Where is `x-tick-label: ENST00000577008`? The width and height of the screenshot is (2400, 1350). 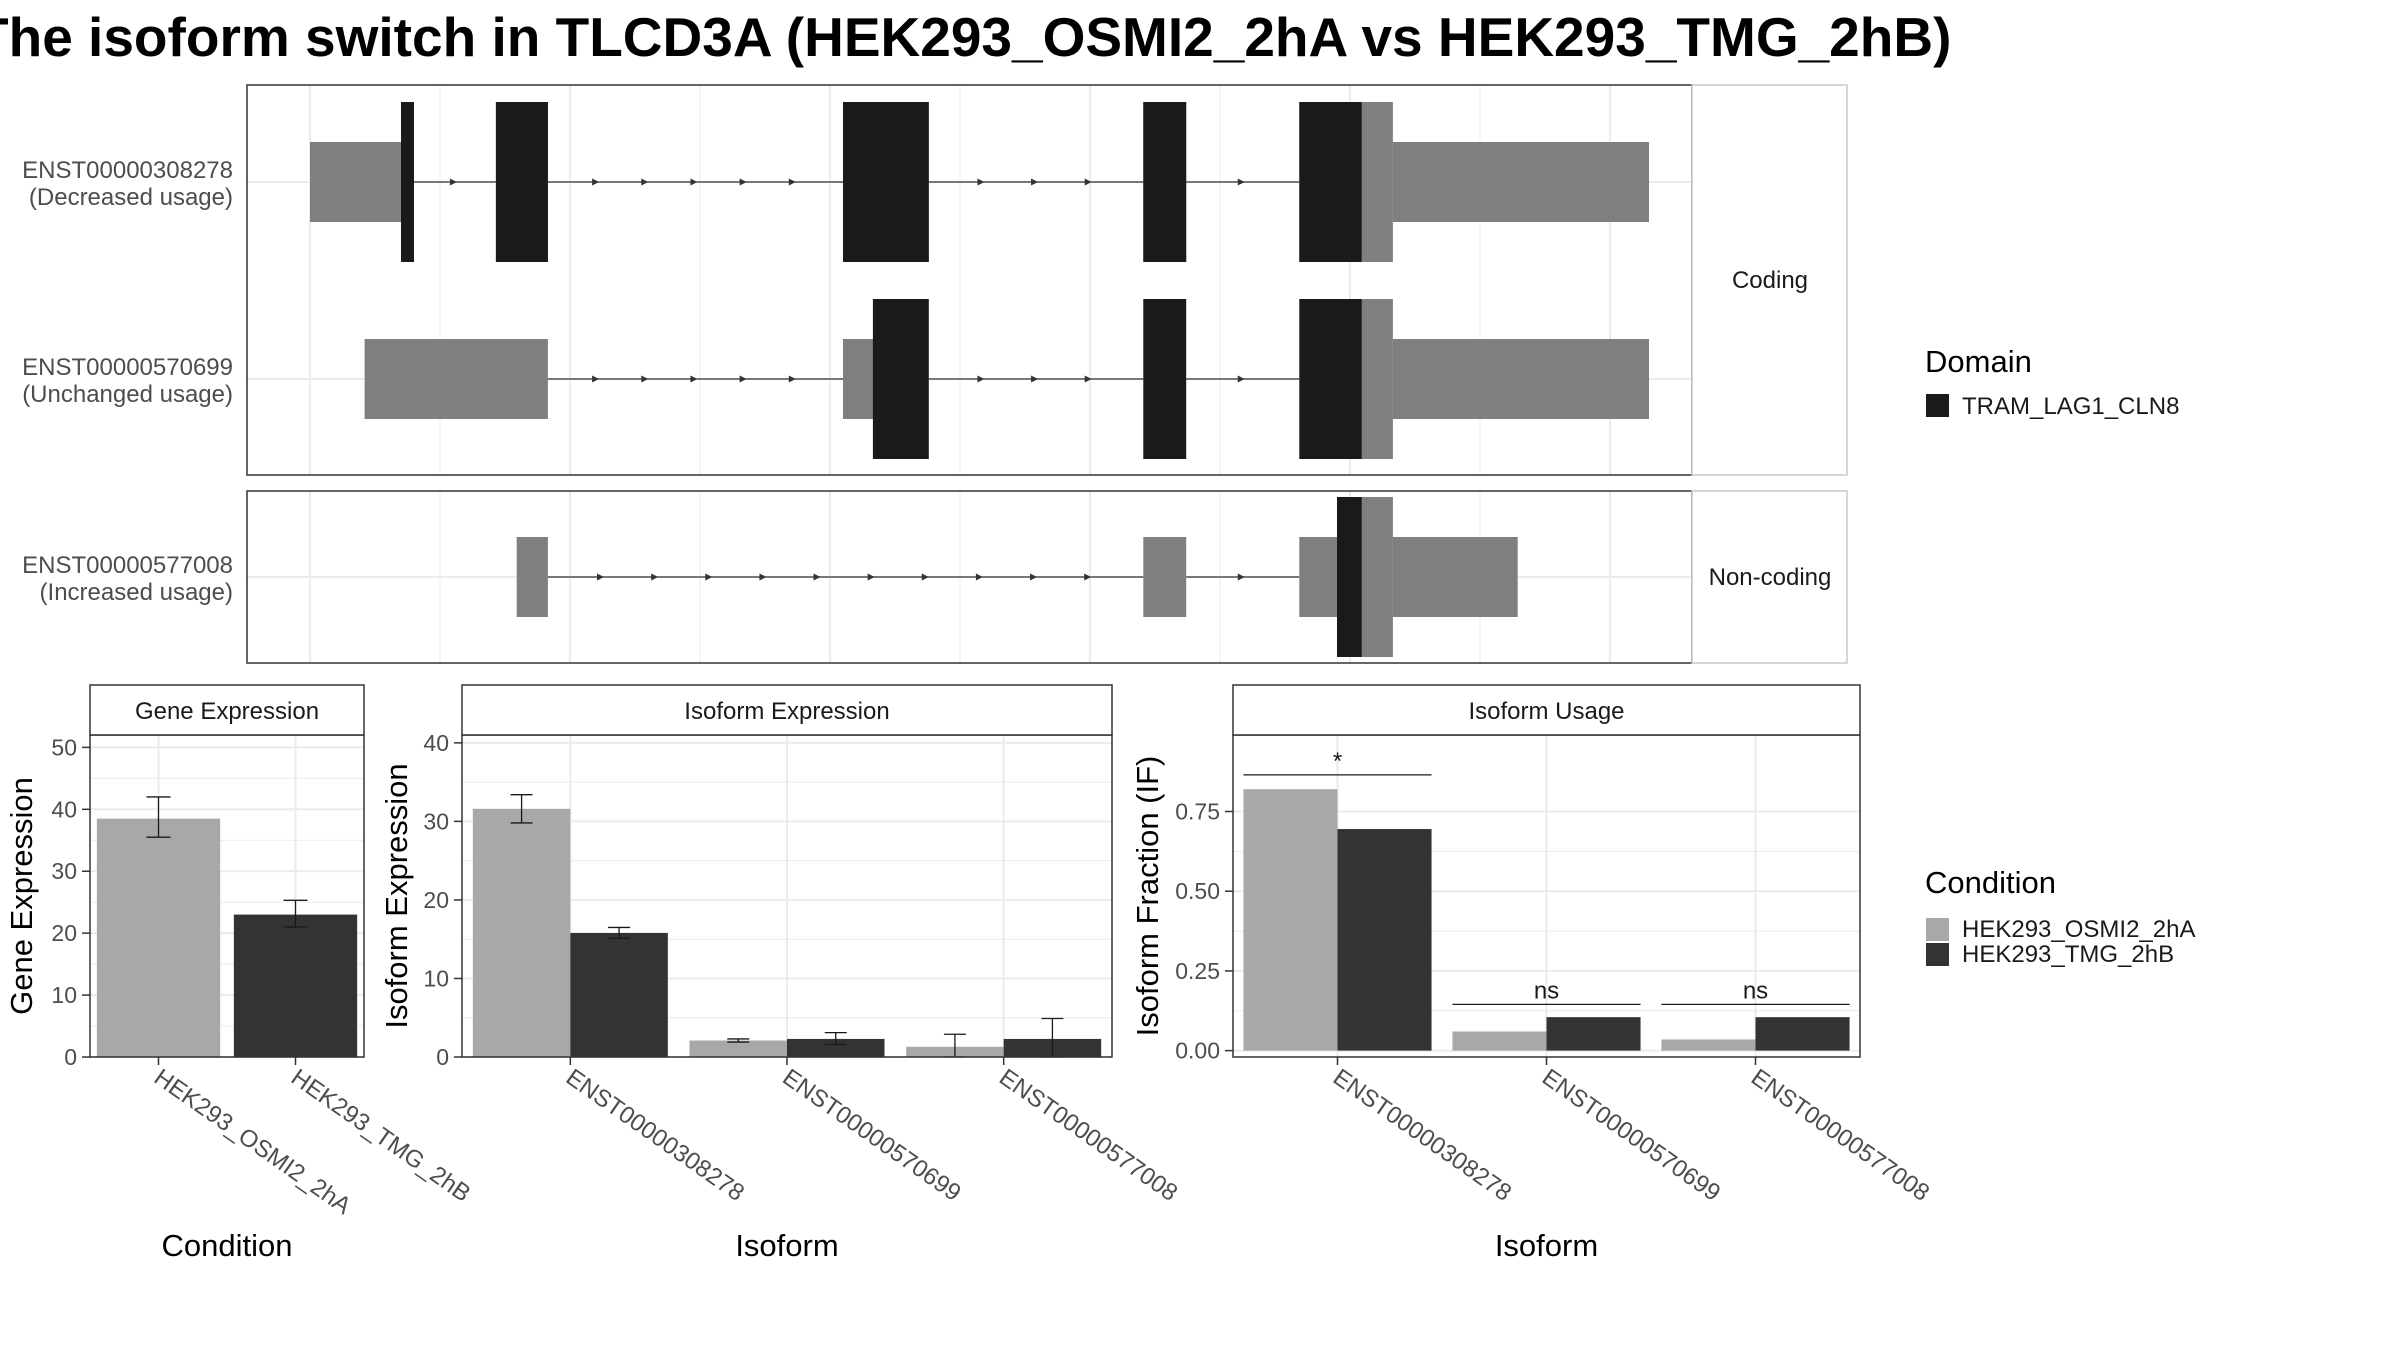 x-tick-label: ENST00000577008 is located at coordinates (1088, 1135).